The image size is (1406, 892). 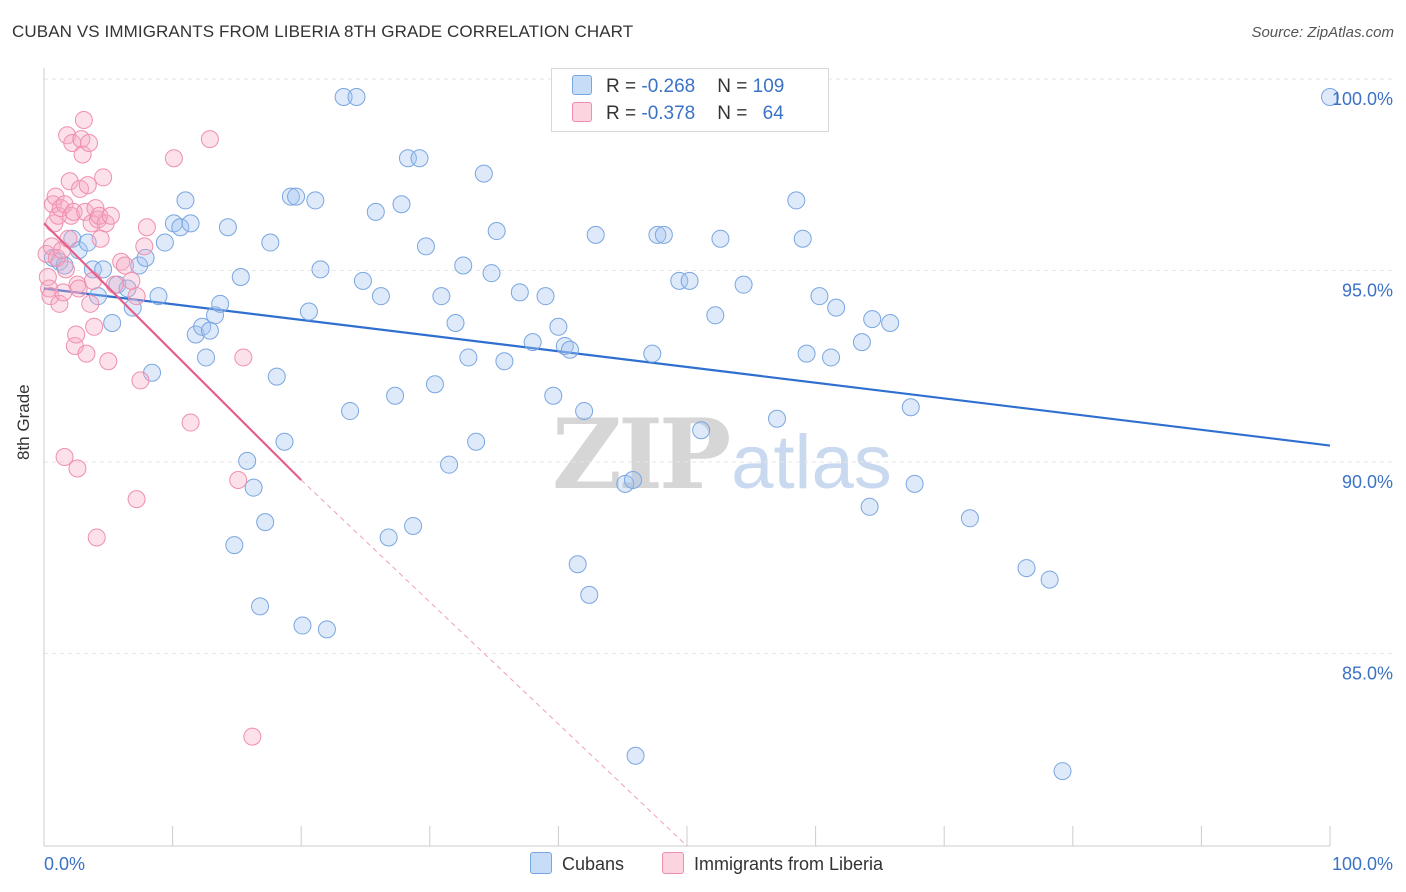 What do you see at coordinates (64, 864) in the screenshot?
I see `x-tick-label: 0.0%` at bounding box center [64, 864].